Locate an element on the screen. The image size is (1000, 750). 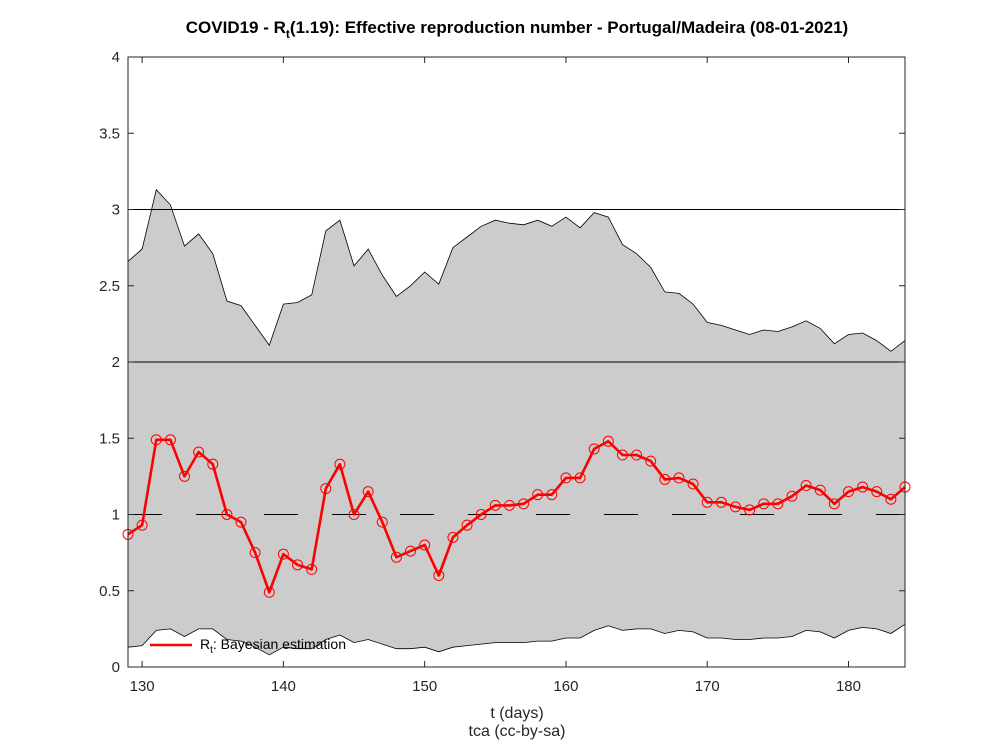
legend-label-suffix: : Bayesian estimation is located at coordinates (279, 644).